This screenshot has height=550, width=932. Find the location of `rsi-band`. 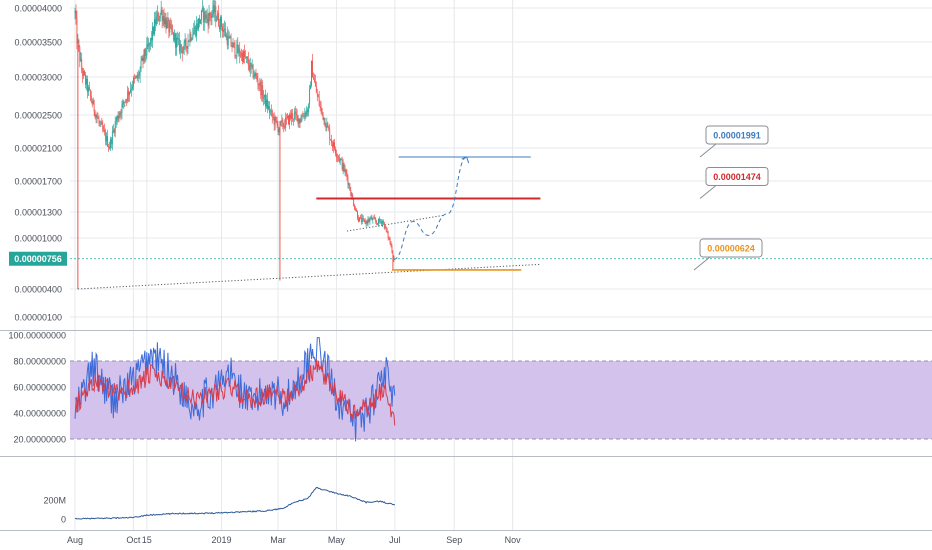

rsi-band is located at coordinates (501, 400).